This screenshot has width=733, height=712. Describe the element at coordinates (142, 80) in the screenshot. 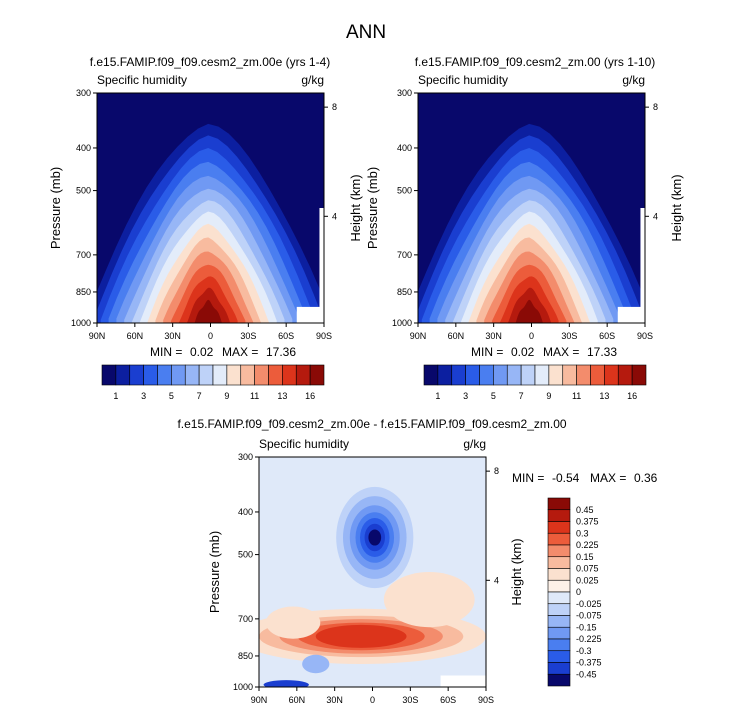

I see `panel-1-subtitle-left: Specific humidity` at that location.